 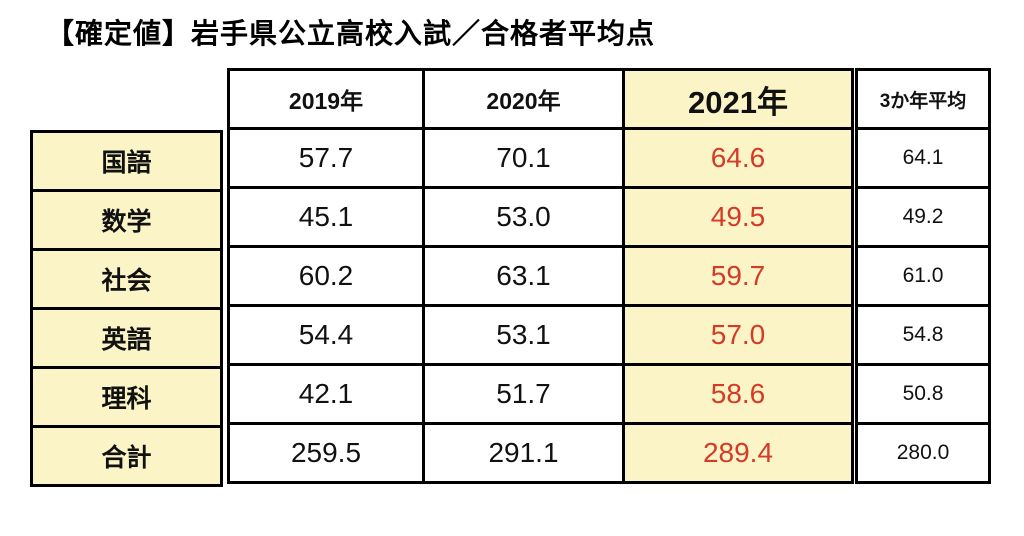 I want to click on table-row: 50.8, so click(x=923, y=394).